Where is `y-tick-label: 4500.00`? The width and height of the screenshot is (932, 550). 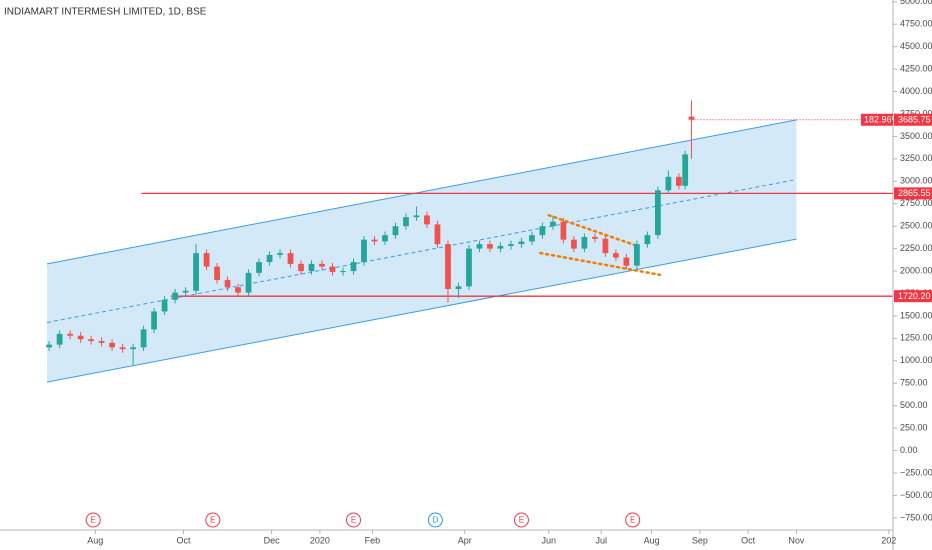 y-tick-label: 4500.00 is located at coordinates (916, 46).